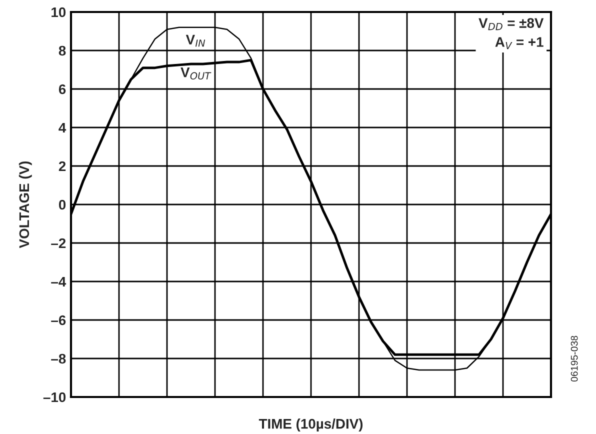 The height and width of the screenshot is (434, 596). I want to click on y-axis-title: VOLTAGE (V), so click(25, 204).